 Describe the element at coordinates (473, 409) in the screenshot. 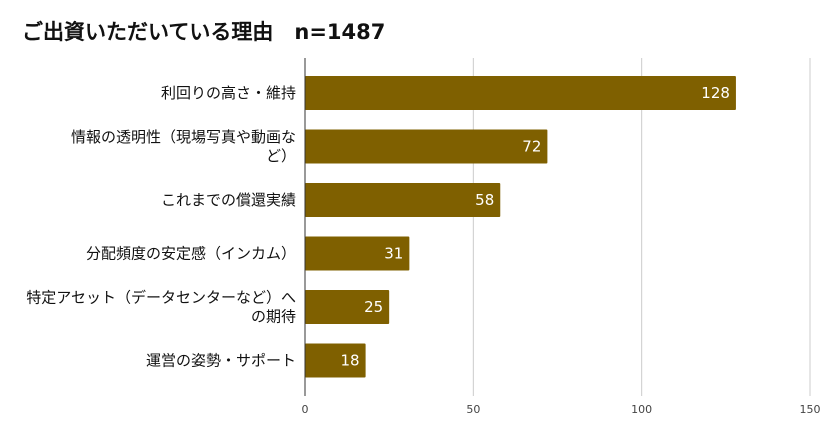

I see `x-tick-label: 50` at that location.